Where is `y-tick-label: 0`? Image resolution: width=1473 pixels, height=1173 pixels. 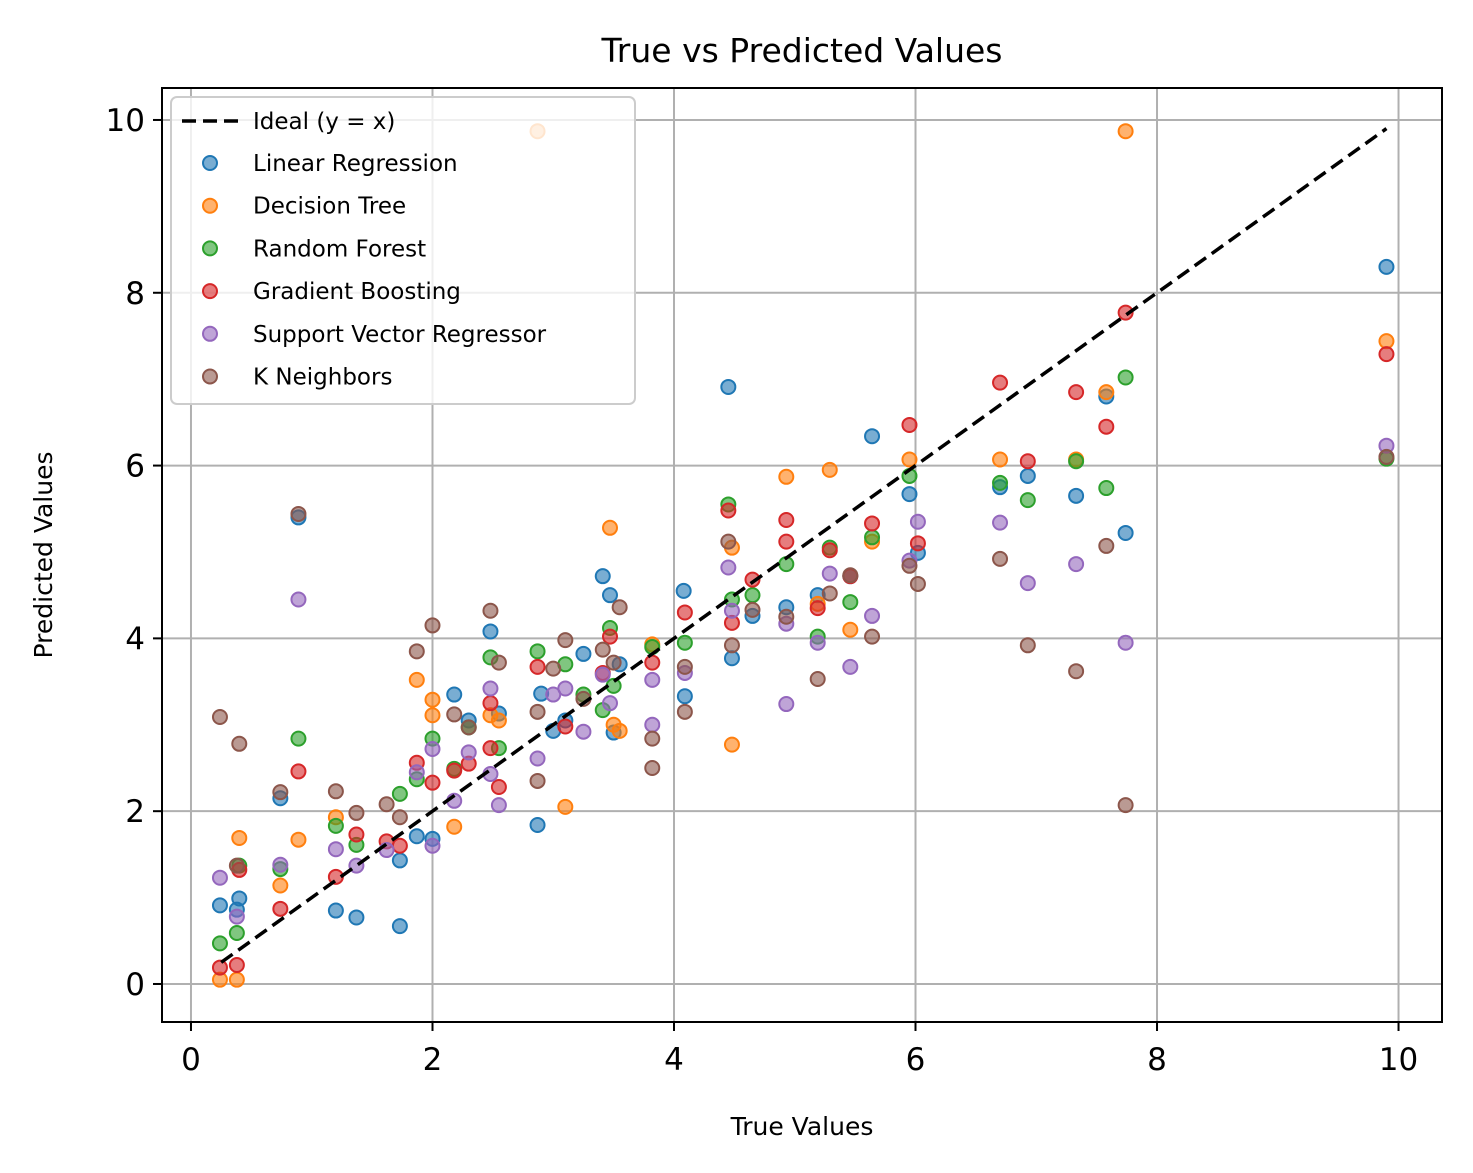 y-tick-label: 0 is located at coordinates (135, 985).